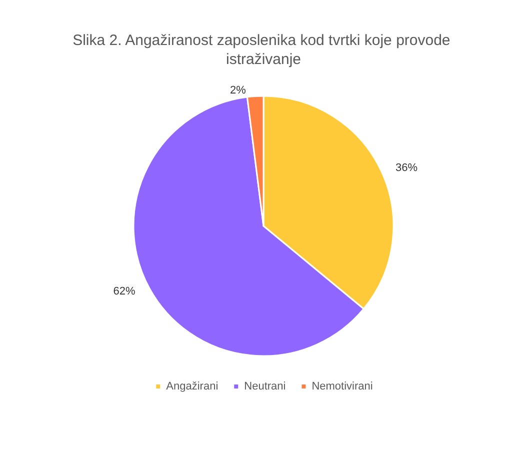 The width and height of the screenshot is (527, 455). I want to click on legend-label: Nemotivirani, so click(342, 386).